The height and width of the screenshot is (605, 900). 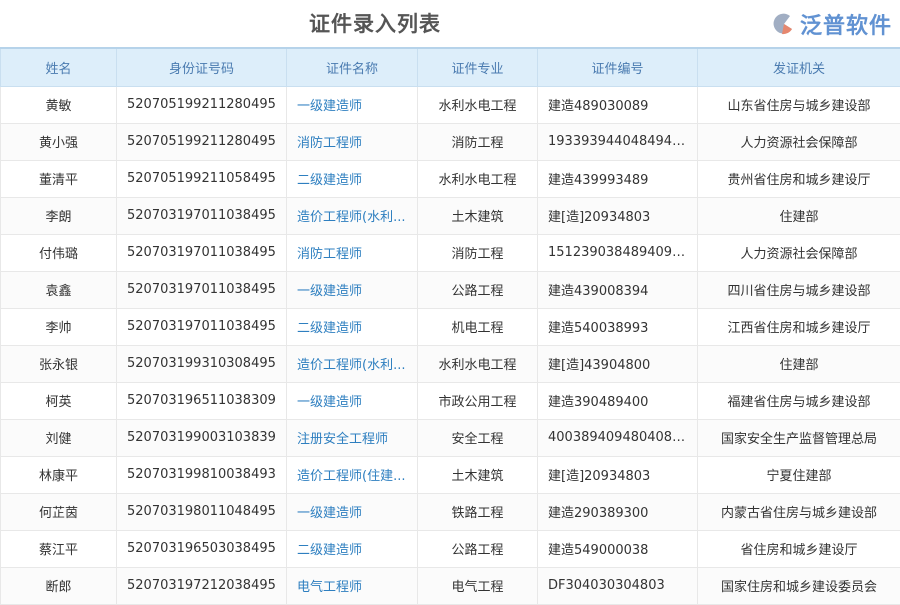 What do you see at coordinates (478, 326) in the screenshot?
I see `cell-cert-major: 机电工程` at bounding box center [478, 326].